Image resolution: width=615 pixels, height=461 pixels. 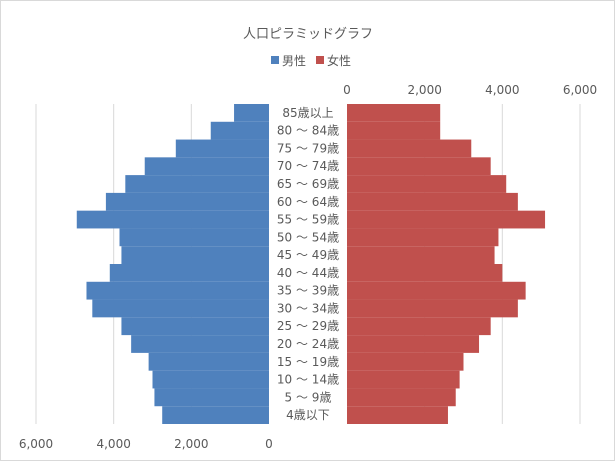 I want to click on category-label: 85歳以上, so click(x=307, y=113).